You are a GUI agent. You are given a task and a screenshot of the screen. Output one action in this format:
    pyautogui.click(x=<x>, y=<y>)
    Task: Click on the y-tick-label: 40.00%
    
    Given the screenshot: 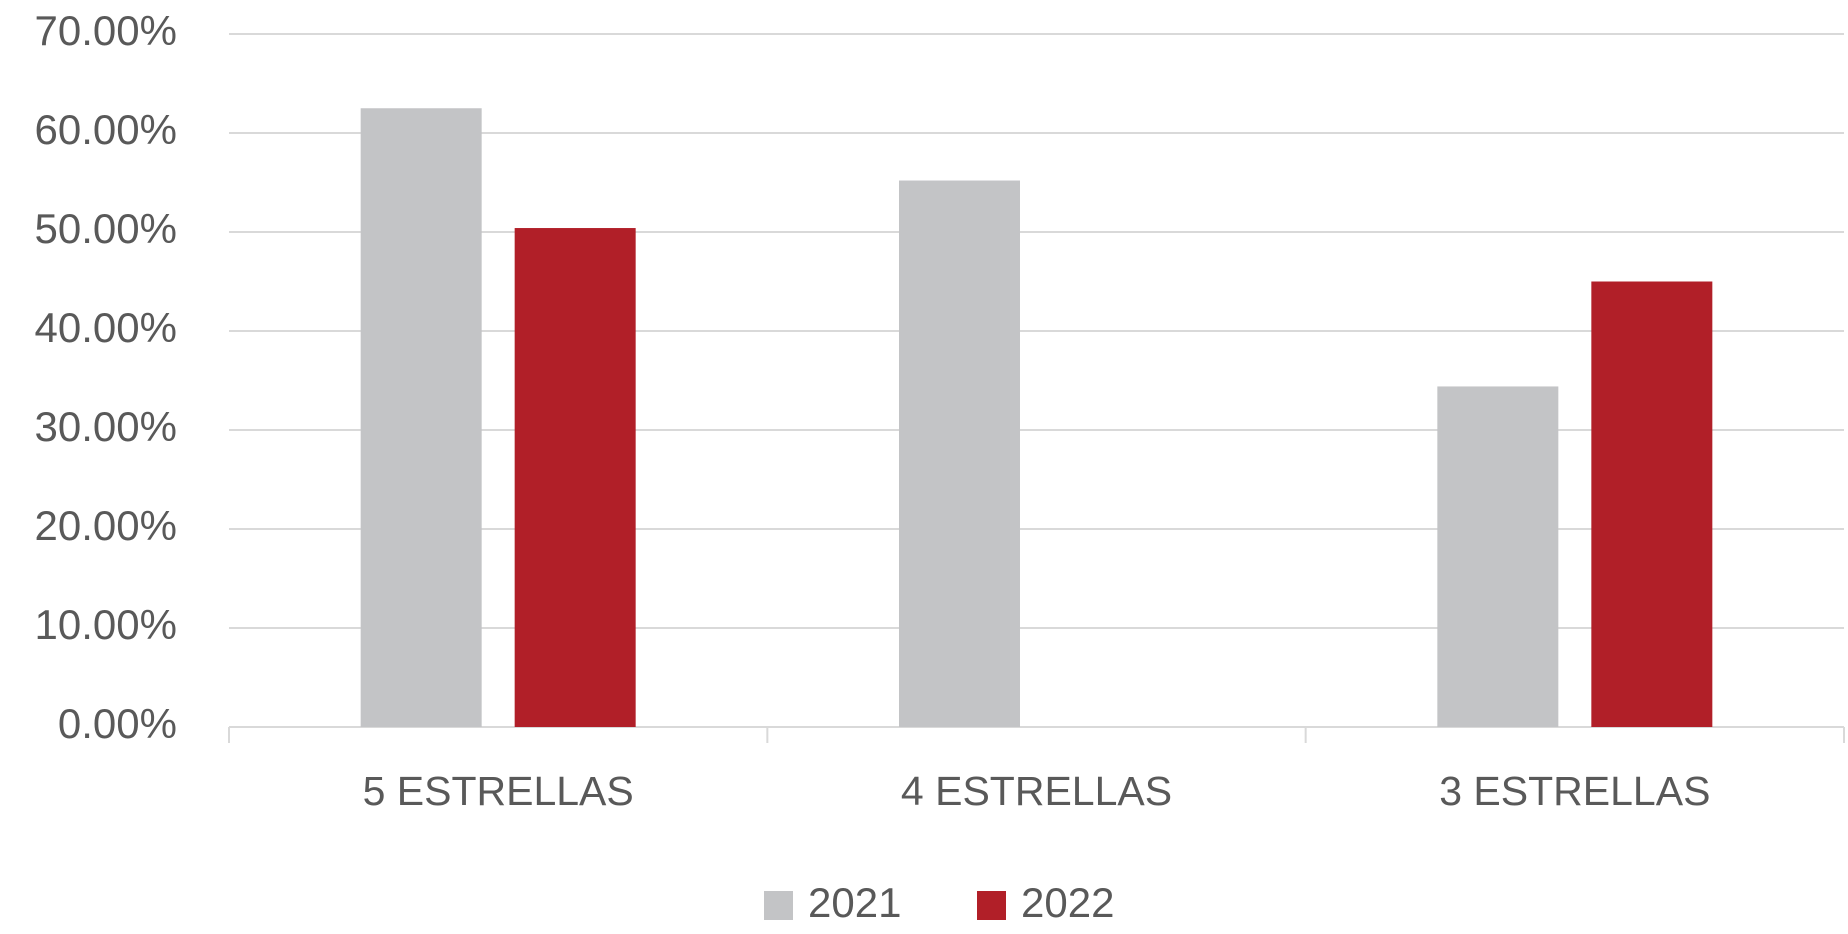 What is the action you would take?
    pyautogui.click(x=106, y=327)
    